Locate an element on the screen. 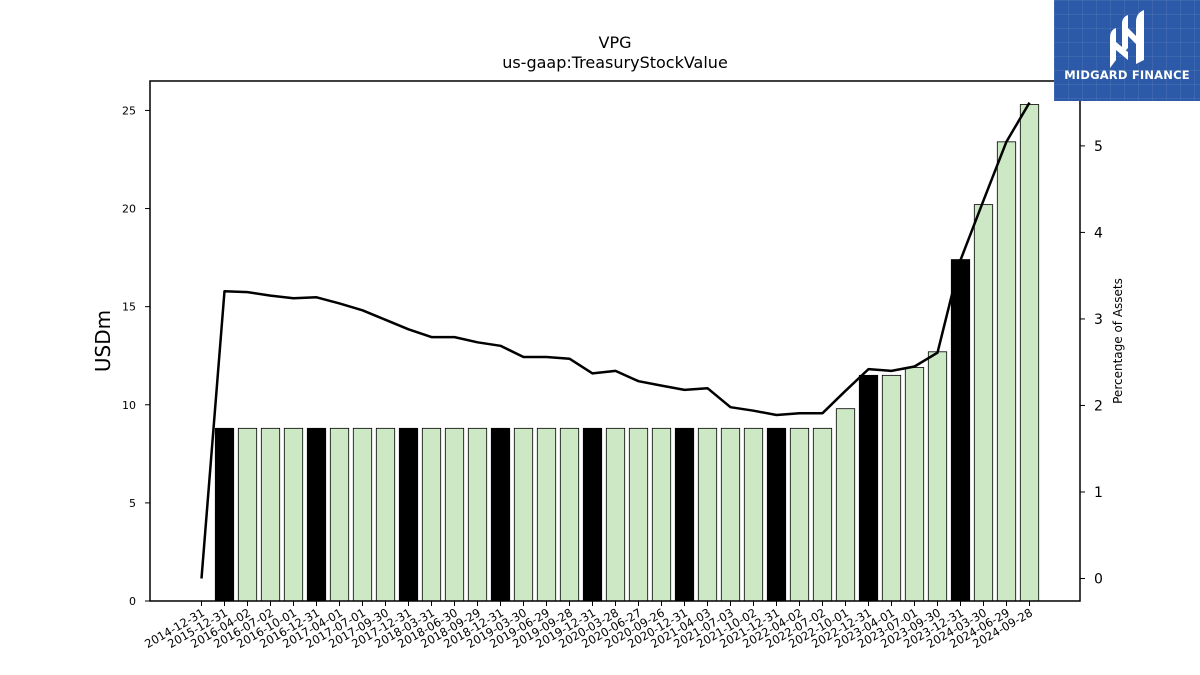  y2-tick-label: 1 is located at coordinates (1098, 493).